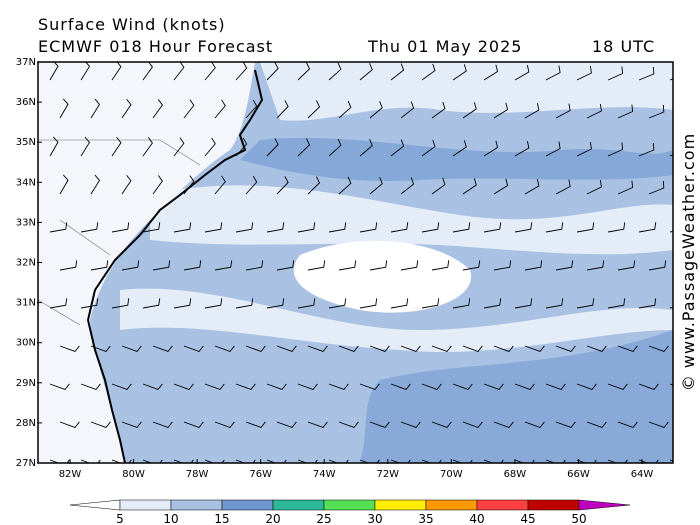  What do you see at coordinates (578, 474) in the screenshot?
I see `lon-label: 66W` at bounding box center [578, 474].